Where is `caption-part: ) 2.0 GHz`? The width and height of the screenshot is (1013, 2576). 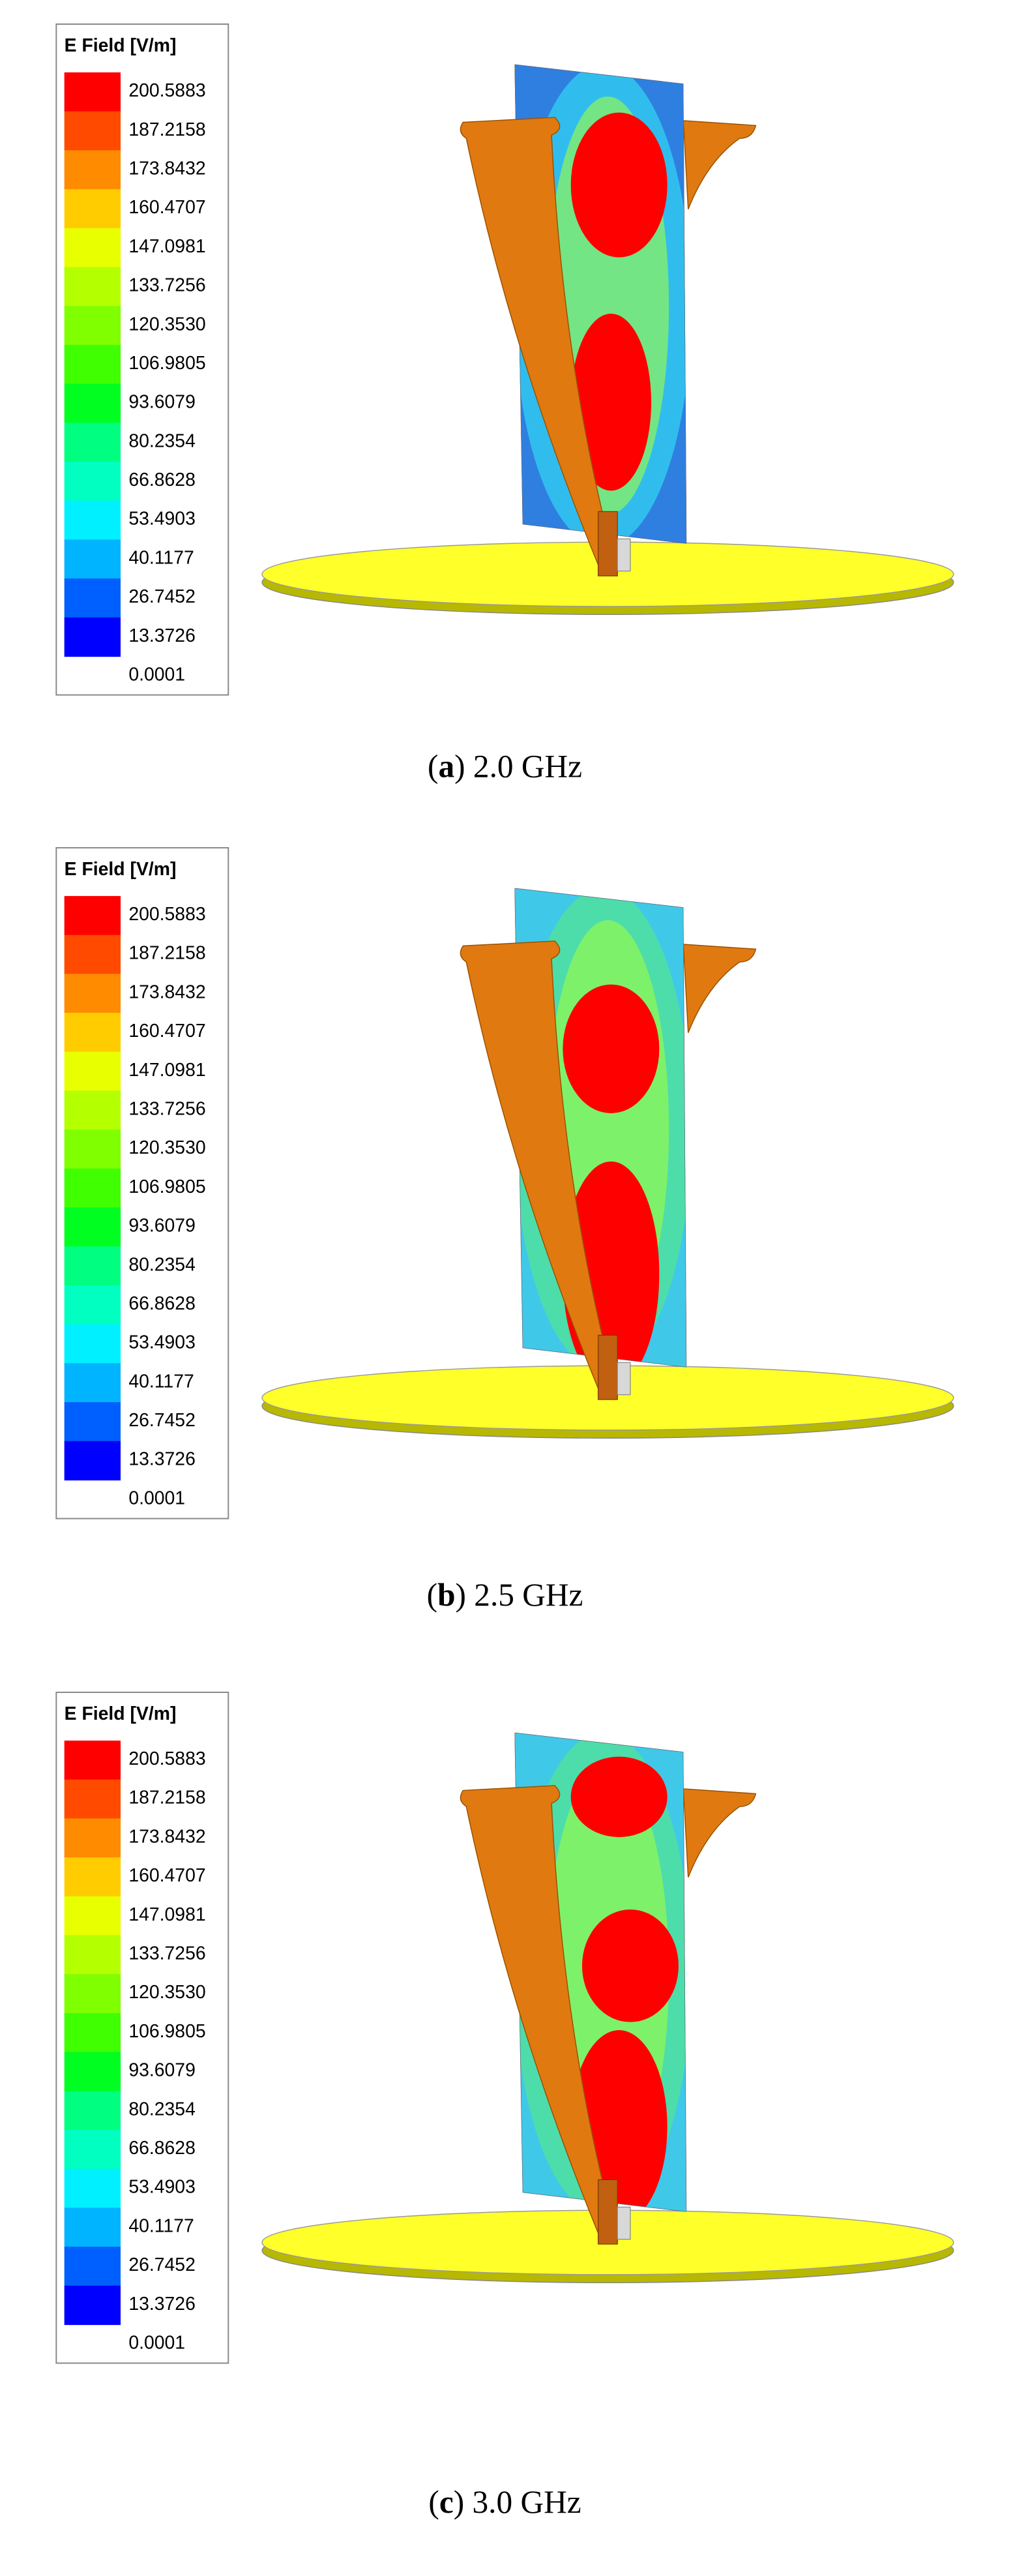
caption-part: ) 2.0 GHz is located at coordinates (518, 766).